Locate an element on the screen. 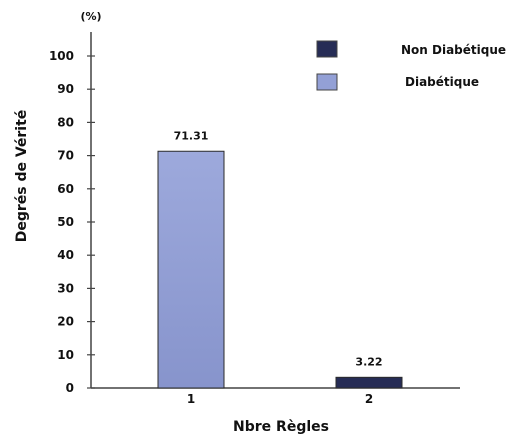 Image resolution: width=525 pixels, height=434 pixels. y-tick-label: 60 is located at coordinates (65, 189).